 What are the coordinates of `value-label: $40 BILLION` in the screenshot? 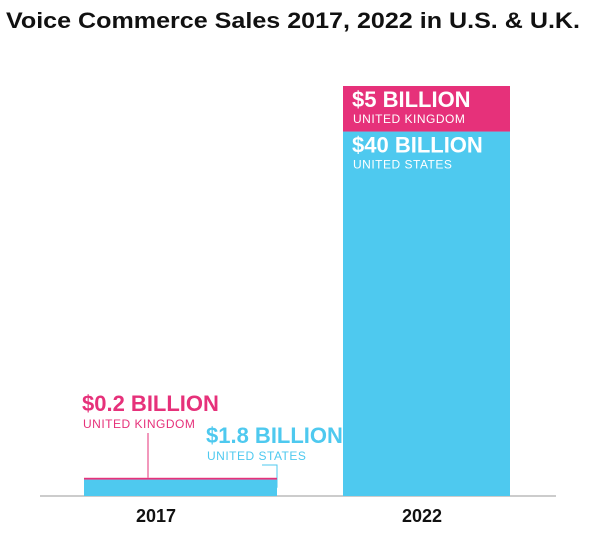 It's located at (417, 144).